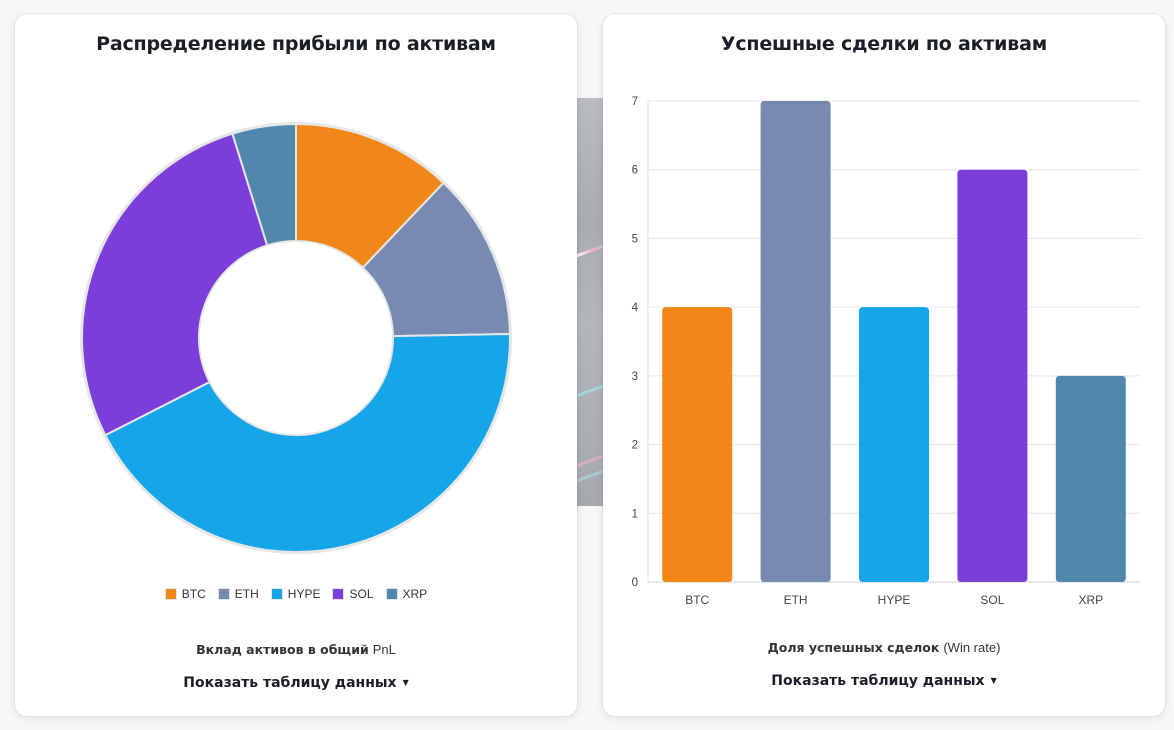 This screenshot has width=1174, height=730. Describe the element at coordinates (415, 594) in the screenshot. I see `legend-label: XRP` at that location.